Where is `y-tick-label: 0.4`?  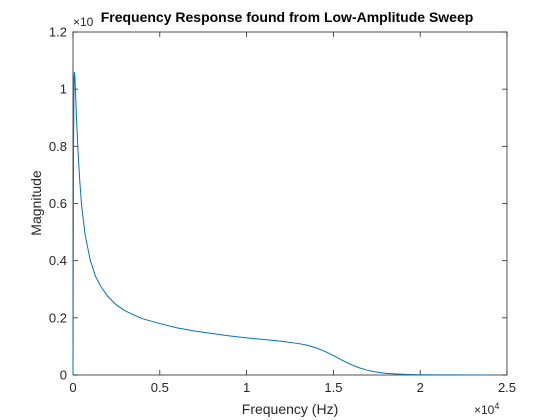
y-tick-label: 0.4 is located at coordinates (58, 260).